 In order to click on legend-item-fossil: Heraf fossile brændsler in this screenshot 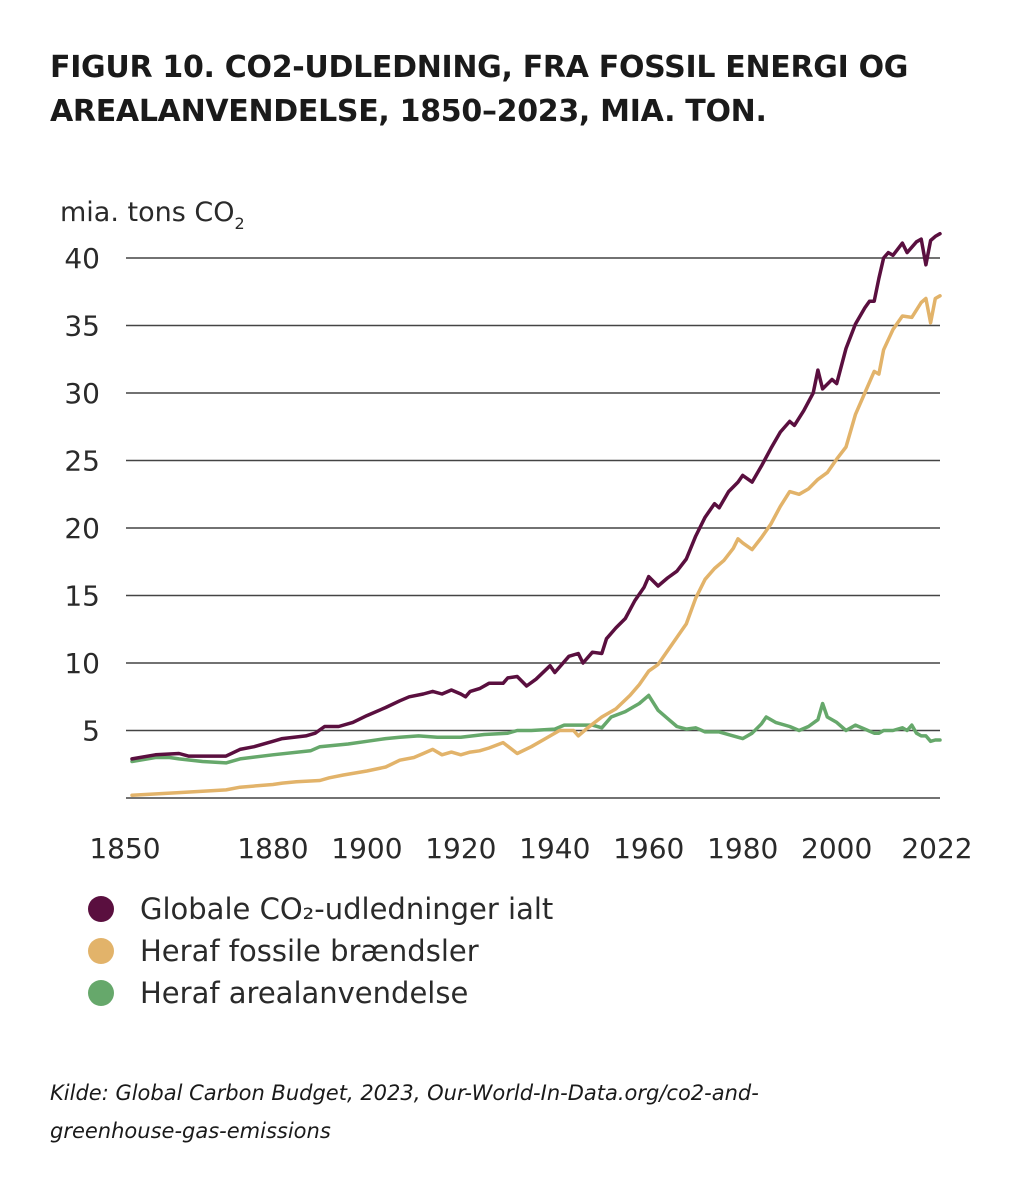, I will do `click(320, 951)`.